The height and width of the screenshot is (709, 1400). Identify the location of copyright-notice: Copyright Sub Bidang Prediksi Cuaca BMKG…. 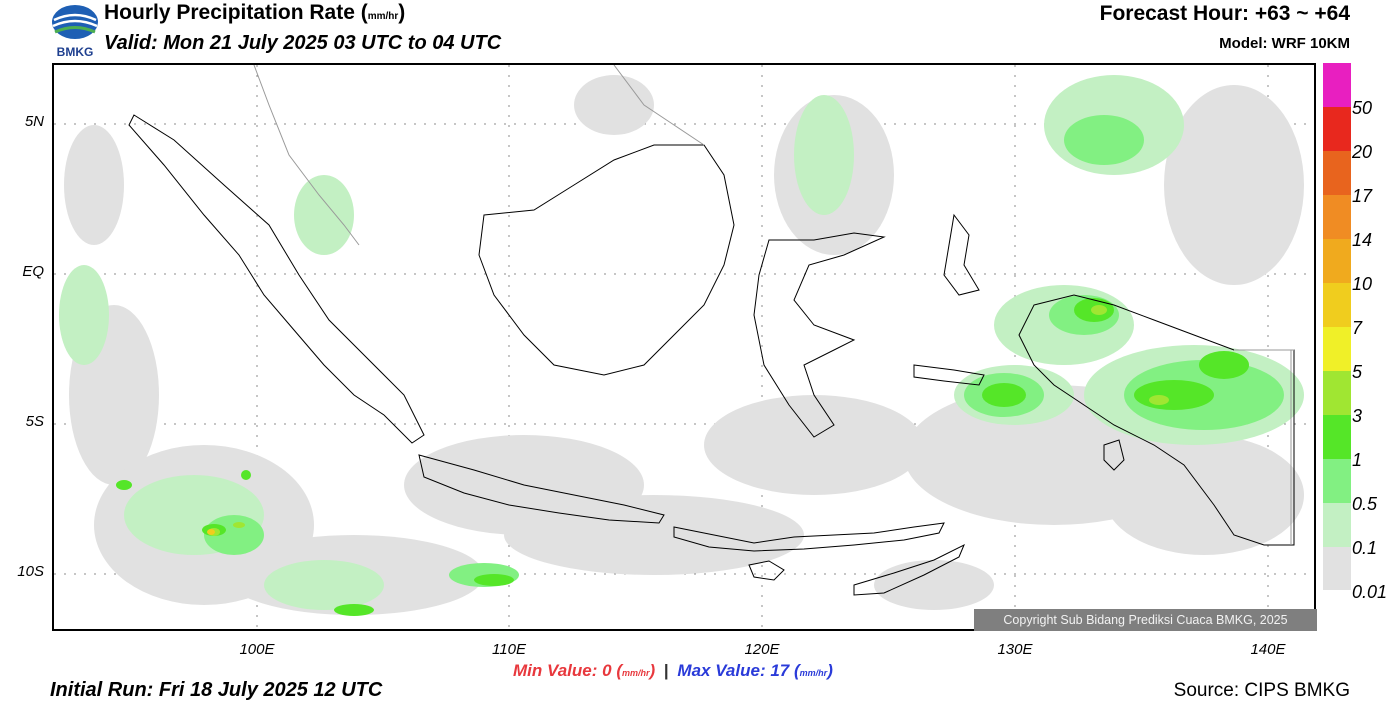
(1145, 620).